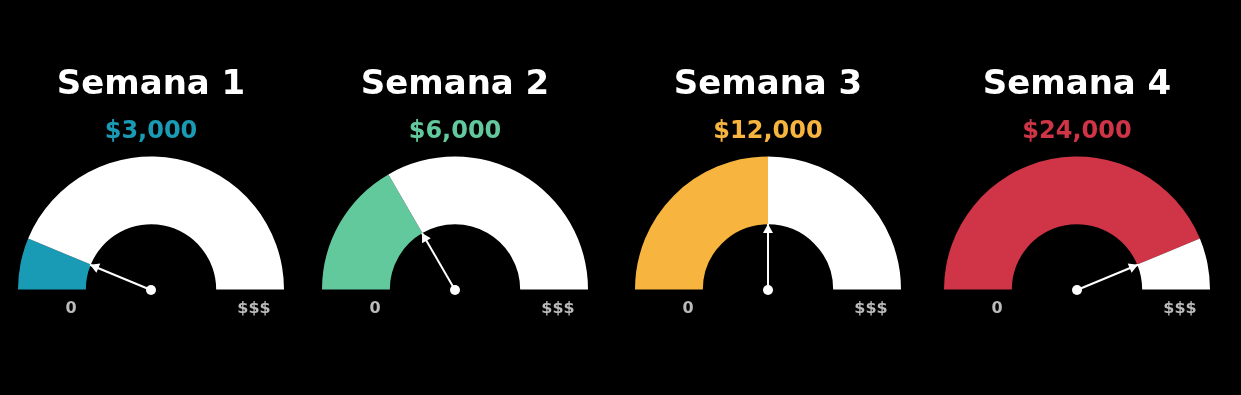 The image size is (1241, 395). I want to click on chart-subtitle: $3,000, so click(151, 130).